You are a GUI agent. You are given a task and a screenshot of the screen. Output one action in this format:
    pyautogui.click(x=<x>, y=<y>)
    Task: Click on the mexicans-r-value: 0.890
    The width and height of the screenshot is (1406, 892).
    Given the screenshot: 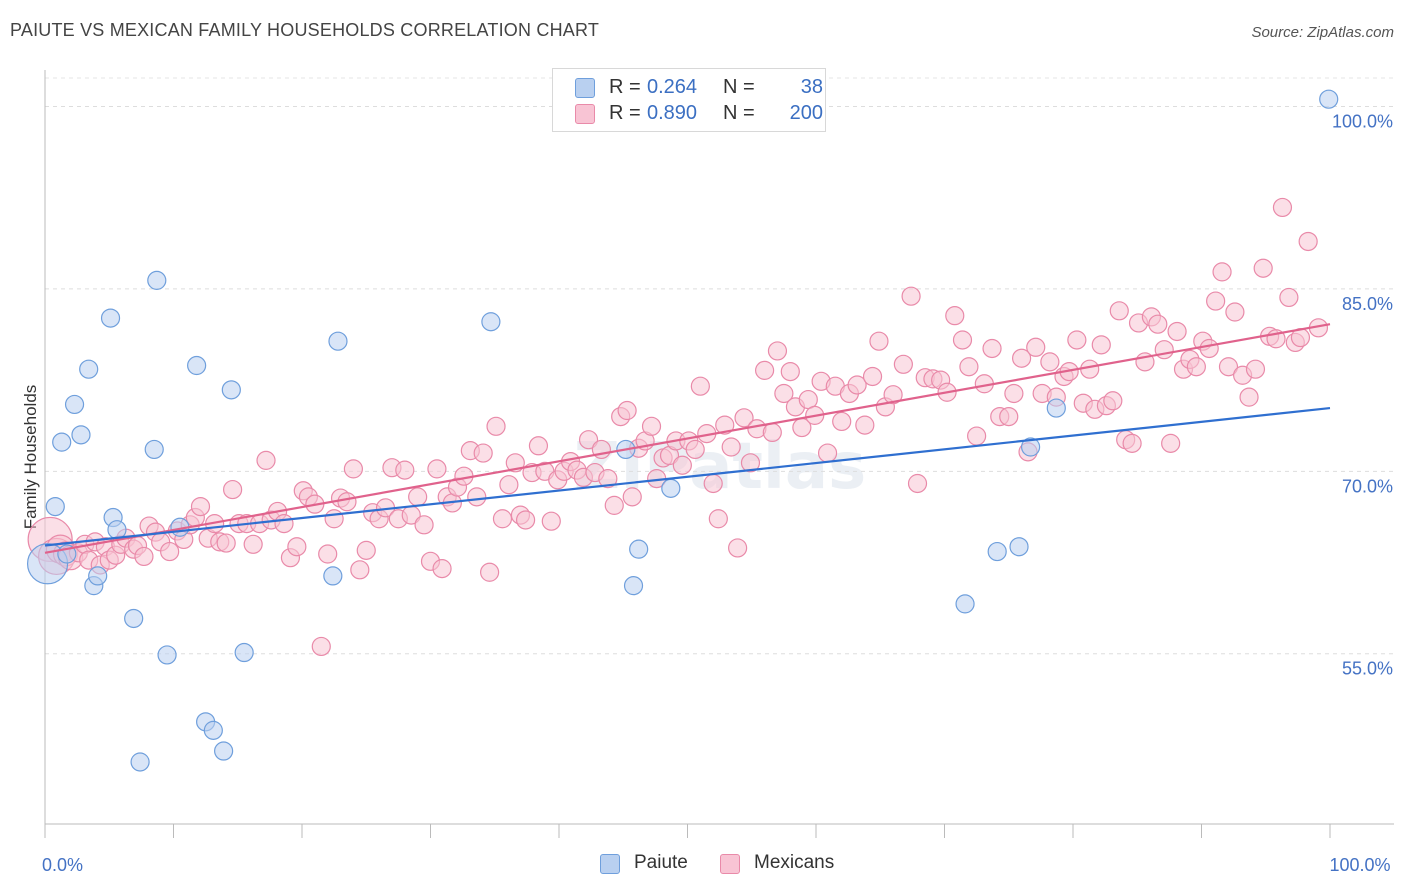 What is the action you would take?
    pyautogui.click(x=672, y=113)
    